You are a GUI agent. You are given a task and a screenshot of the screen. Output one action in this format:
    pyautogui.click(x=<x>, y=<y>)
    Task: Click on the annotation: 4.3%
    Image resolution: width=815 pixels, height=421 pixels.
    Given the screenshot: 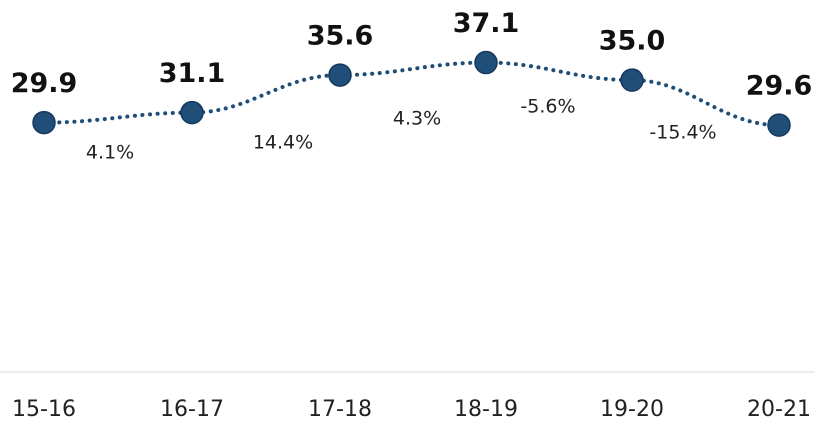 What is the action you would take?
    pyautogui.click(x=417, y=119)
    